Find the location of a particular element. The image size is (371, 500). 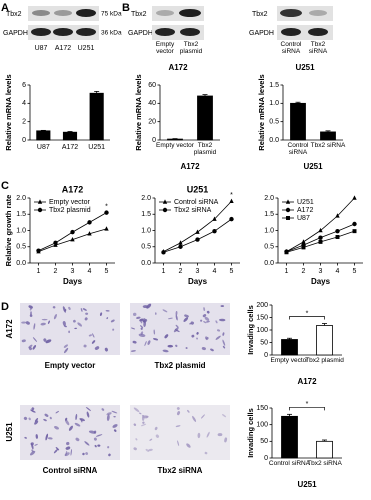

legend-label: A172 is located at coordinates (305, 210).